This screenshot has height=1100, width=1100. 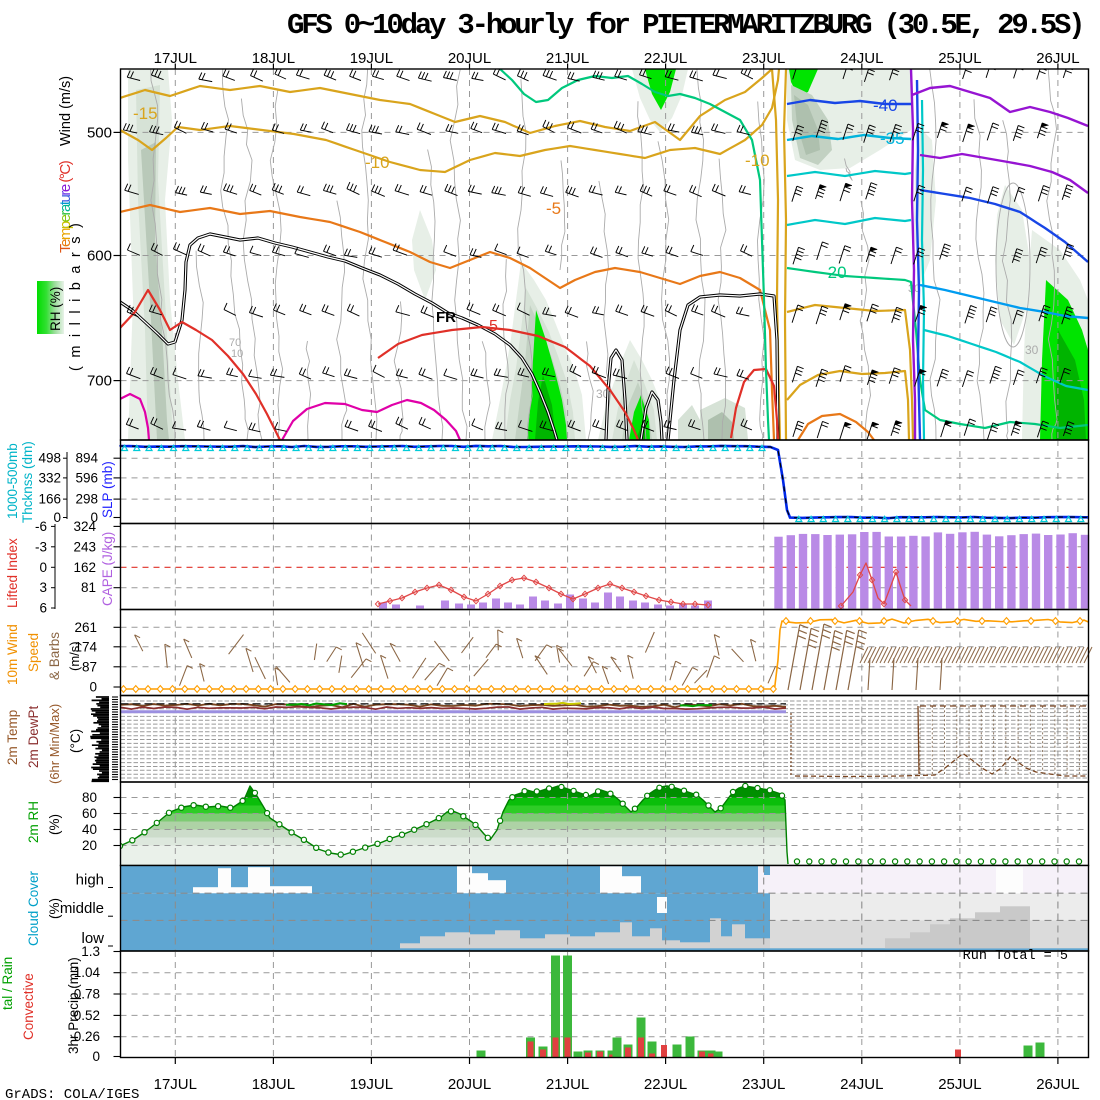 What do you see at coordinates (90, 880) in the screenshot?
I see `svg-text: high` at bounding box center [90, 880].